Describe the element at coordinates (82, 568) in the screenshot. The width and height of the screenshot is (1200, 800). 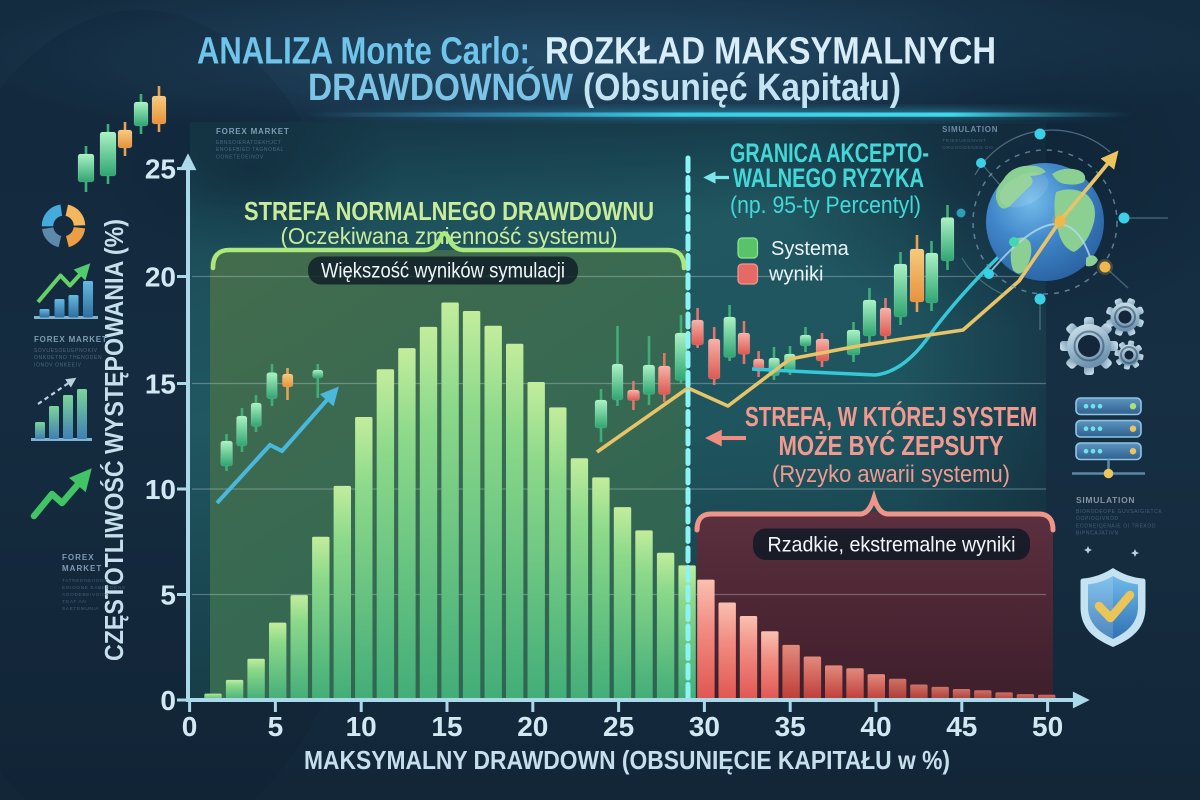
I see `svg-text: MARKET` at that location.